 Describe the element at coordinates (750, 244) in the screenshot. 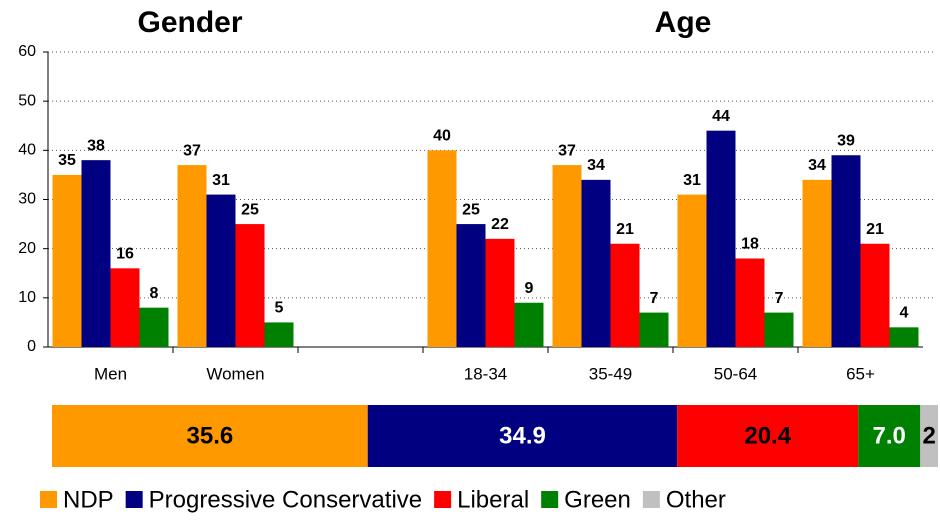

I see `data-label: 18` at that location.